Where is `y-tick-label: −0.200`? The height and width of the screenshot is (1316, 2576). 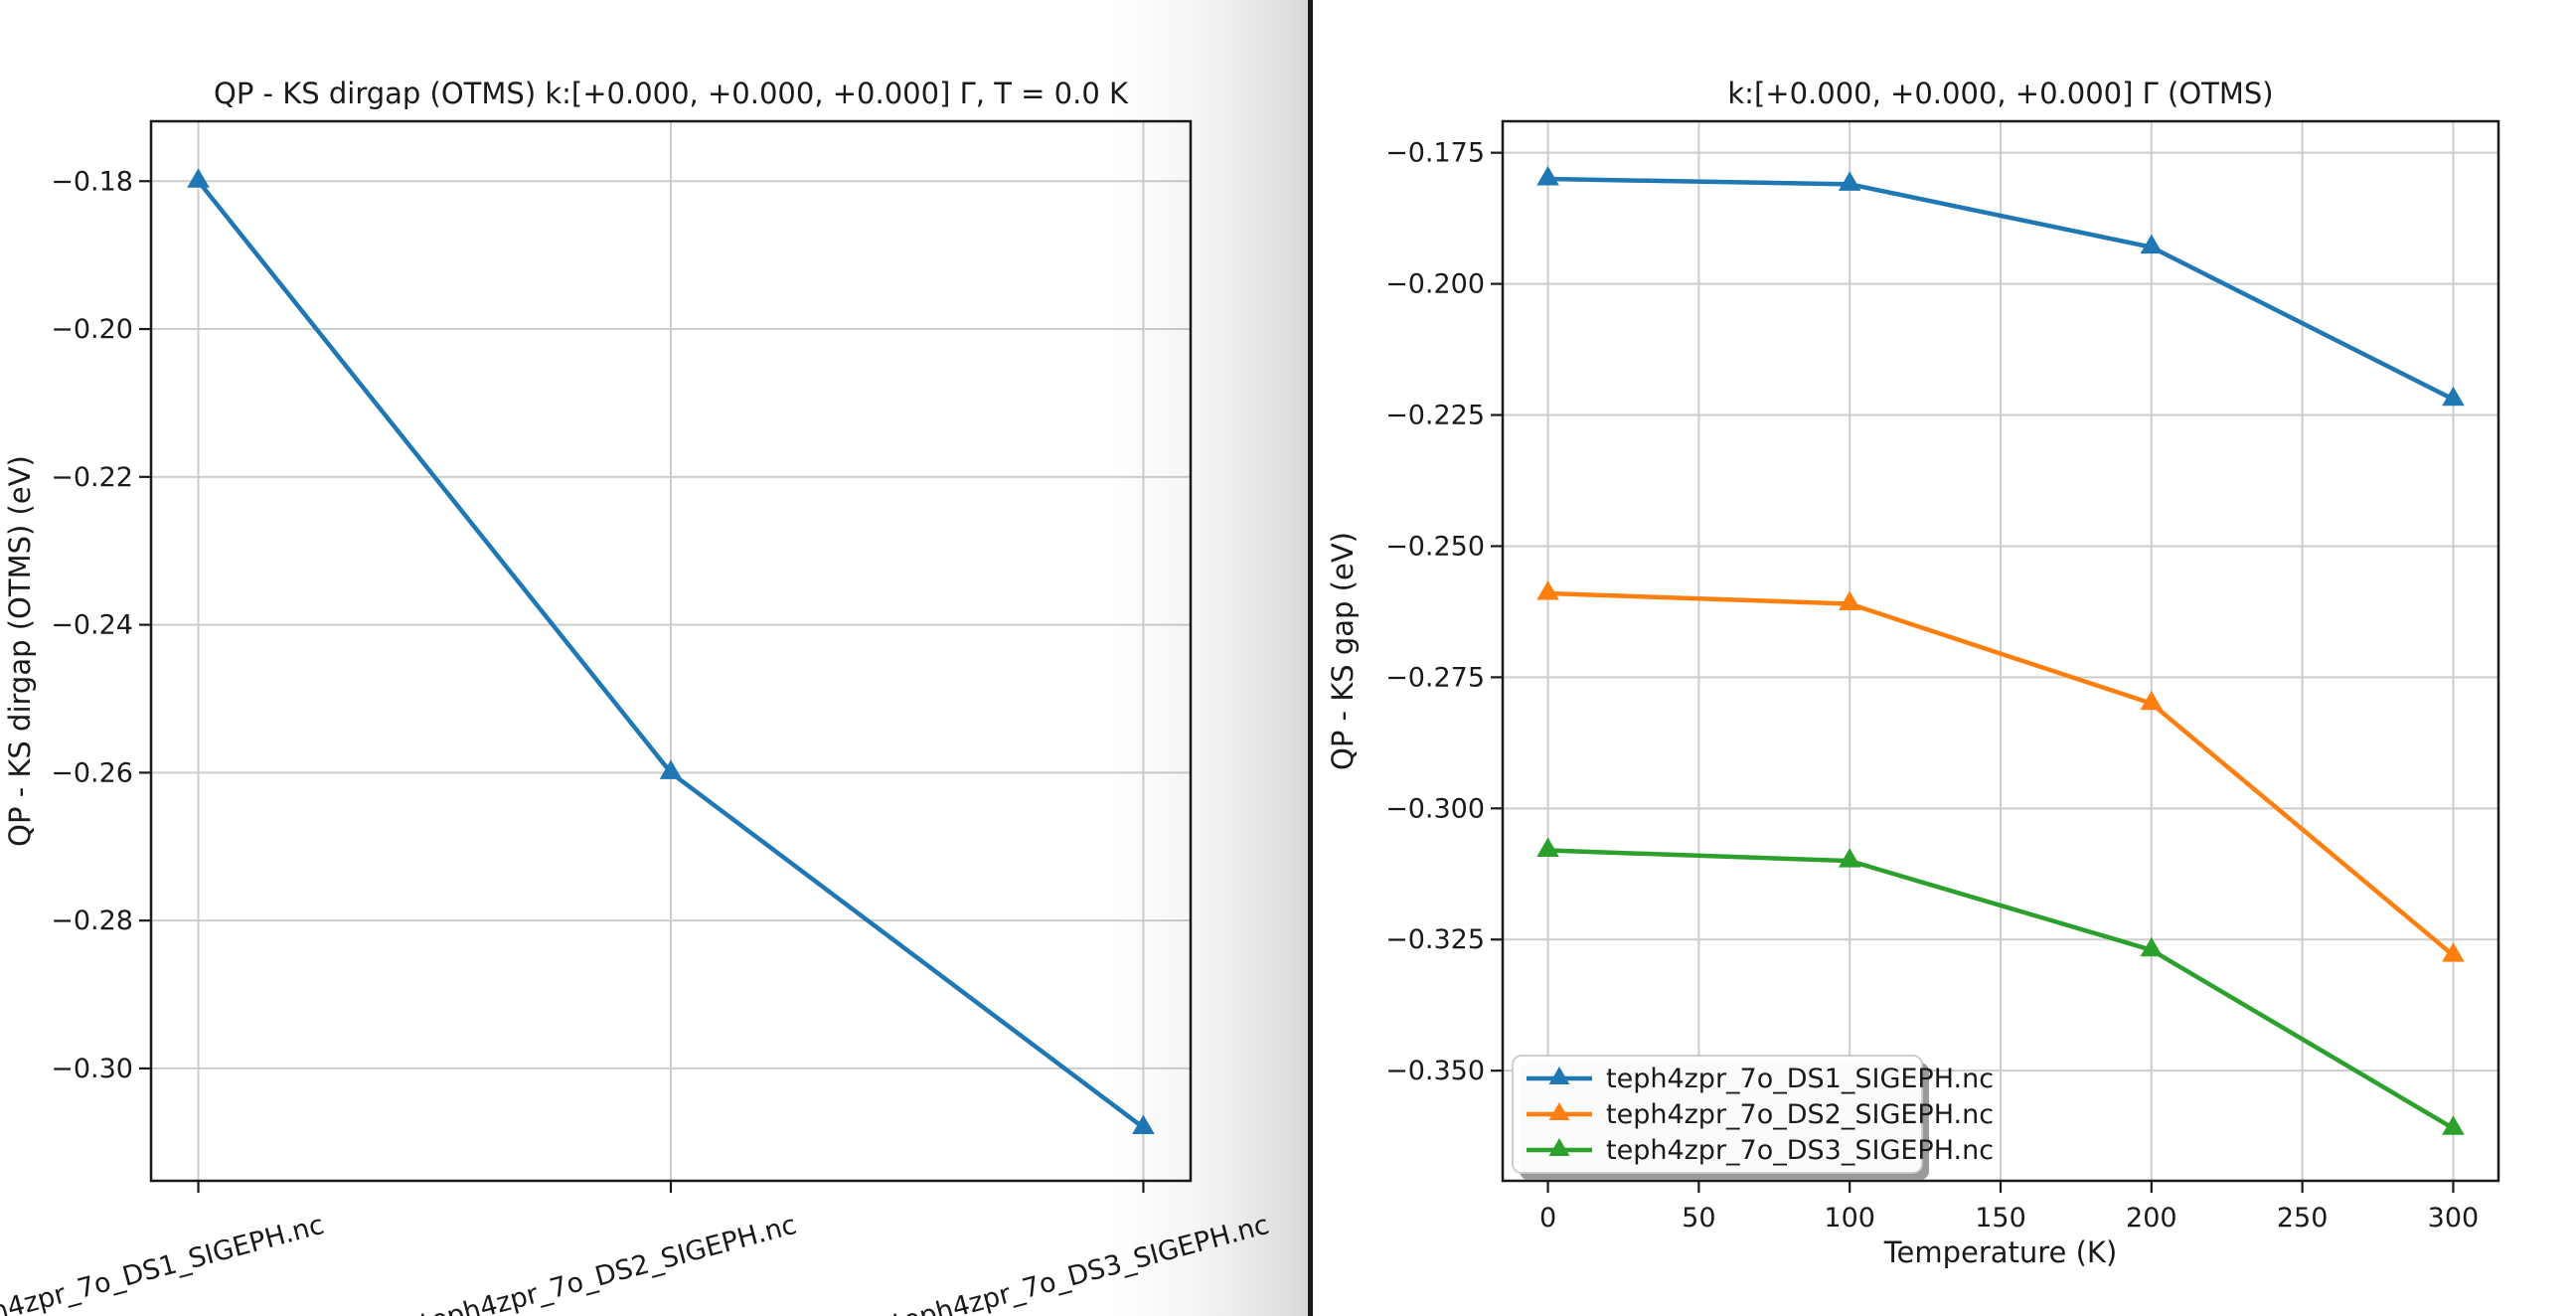
y-tick-label: −0.200 is located at coordinates (1435, 284).